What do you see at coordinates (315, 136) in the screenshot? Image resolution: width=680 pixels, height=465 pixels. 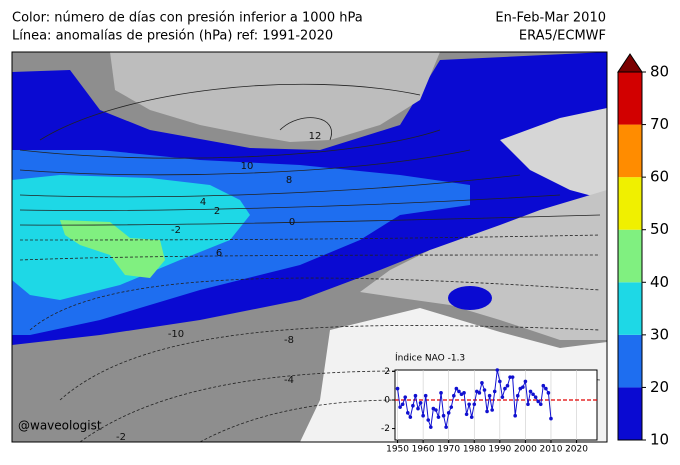 I see `contour-label: 12` at bounding box center [315, 136].